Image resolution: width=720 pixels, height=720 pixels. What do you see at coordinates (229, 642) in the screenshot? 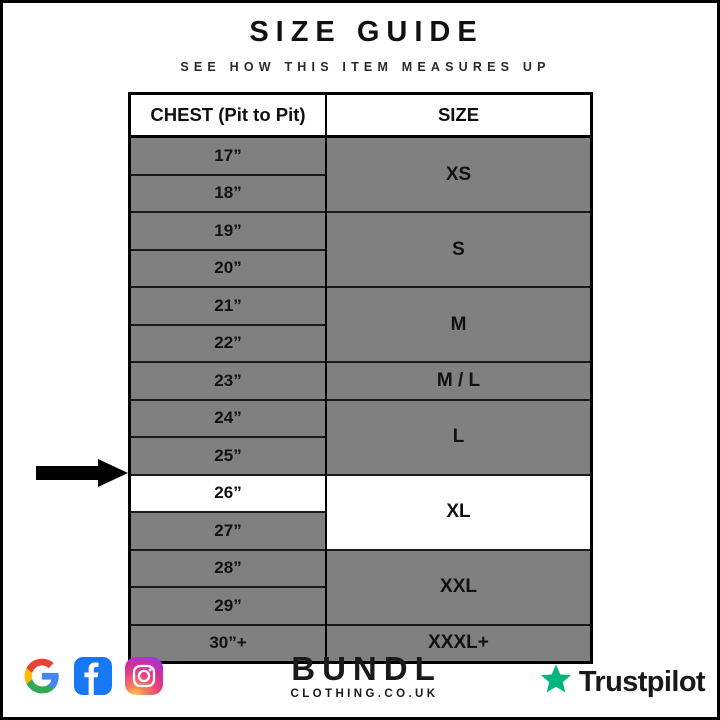
I see `cell-chest: 30”+` at bounding box center [229, 642].